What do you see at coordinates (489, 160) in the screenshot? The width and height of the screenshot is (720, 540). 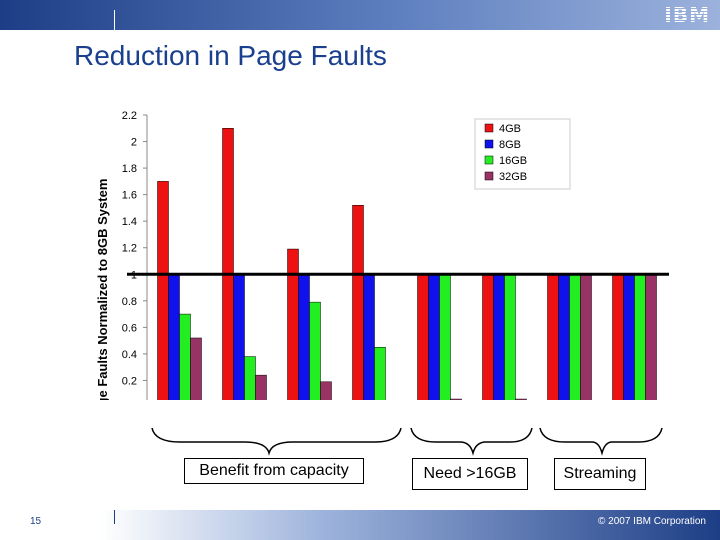 I see `legend-swatch-16gb` at bounding box center [489, 160].